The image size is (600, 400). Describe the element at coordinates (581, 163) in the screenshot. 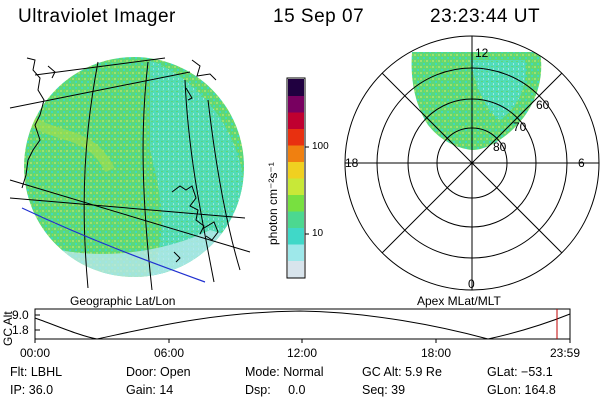

I see `mlt-label-6: 6` at that location.